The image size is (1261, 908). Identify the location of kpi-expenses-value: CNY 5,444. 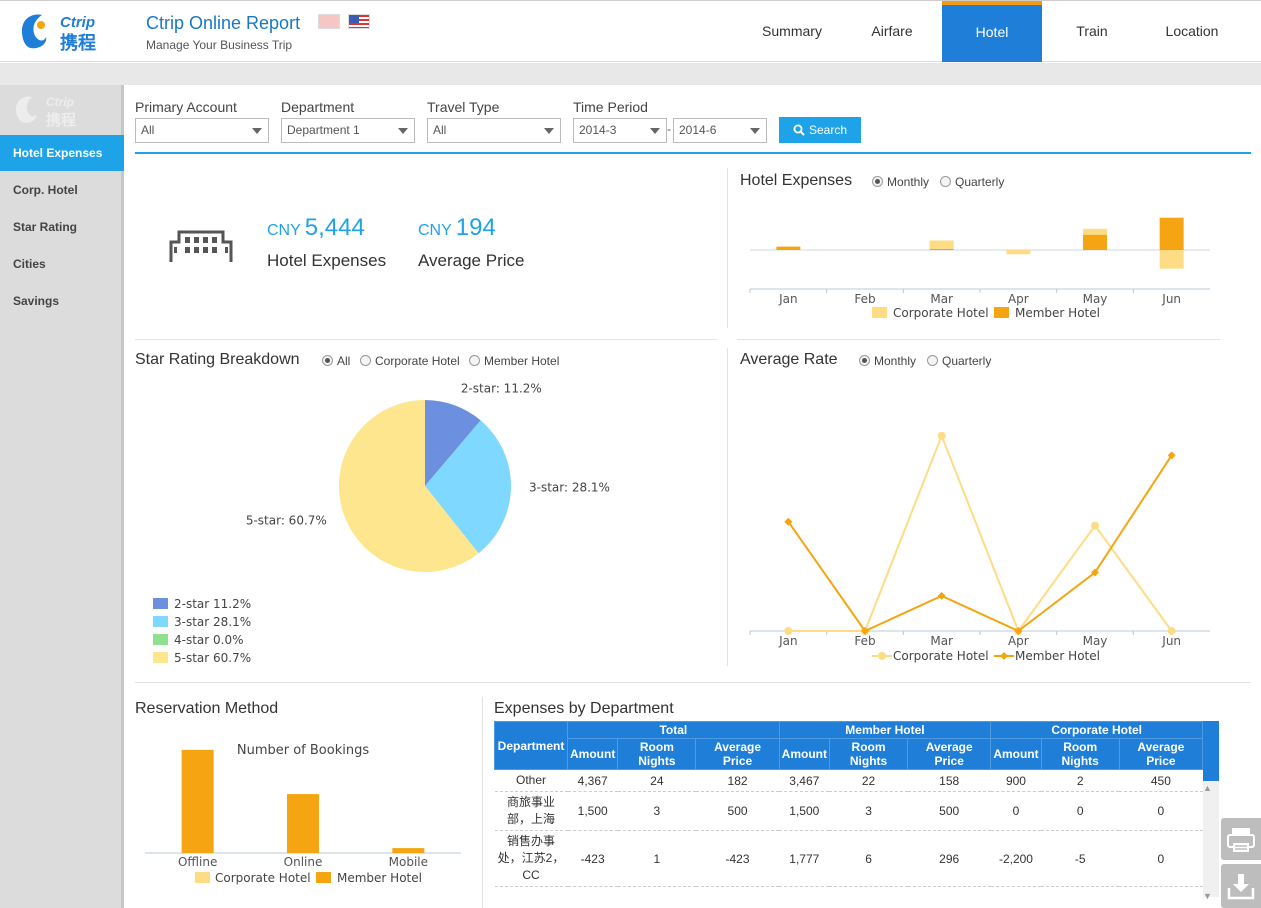
(316, 228).